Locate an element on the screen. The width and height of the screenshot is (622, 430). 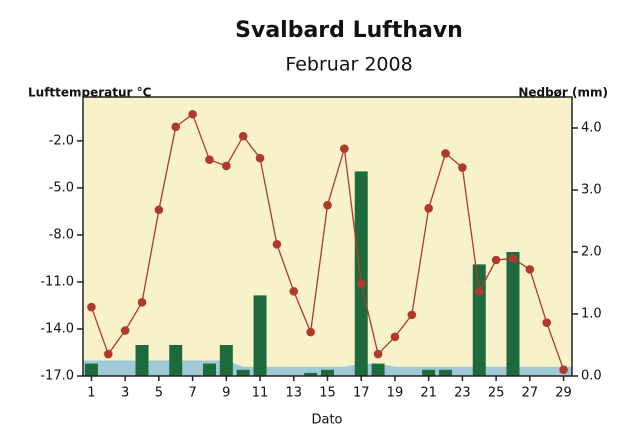
y2-tick-label: 0.0 is located at coordinates (591, 376).